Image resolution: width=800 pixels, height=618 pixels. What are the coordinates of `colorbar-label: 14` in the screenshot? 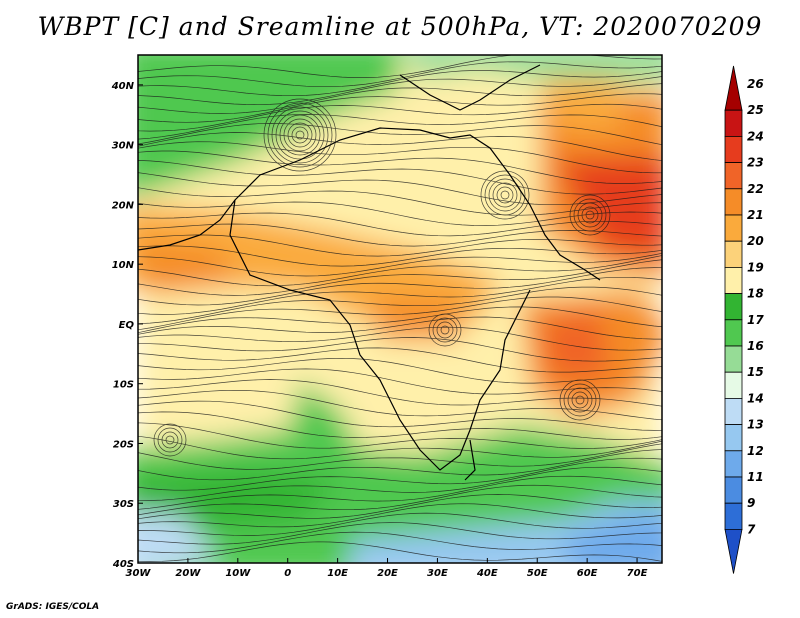 It's located at (755, 398).